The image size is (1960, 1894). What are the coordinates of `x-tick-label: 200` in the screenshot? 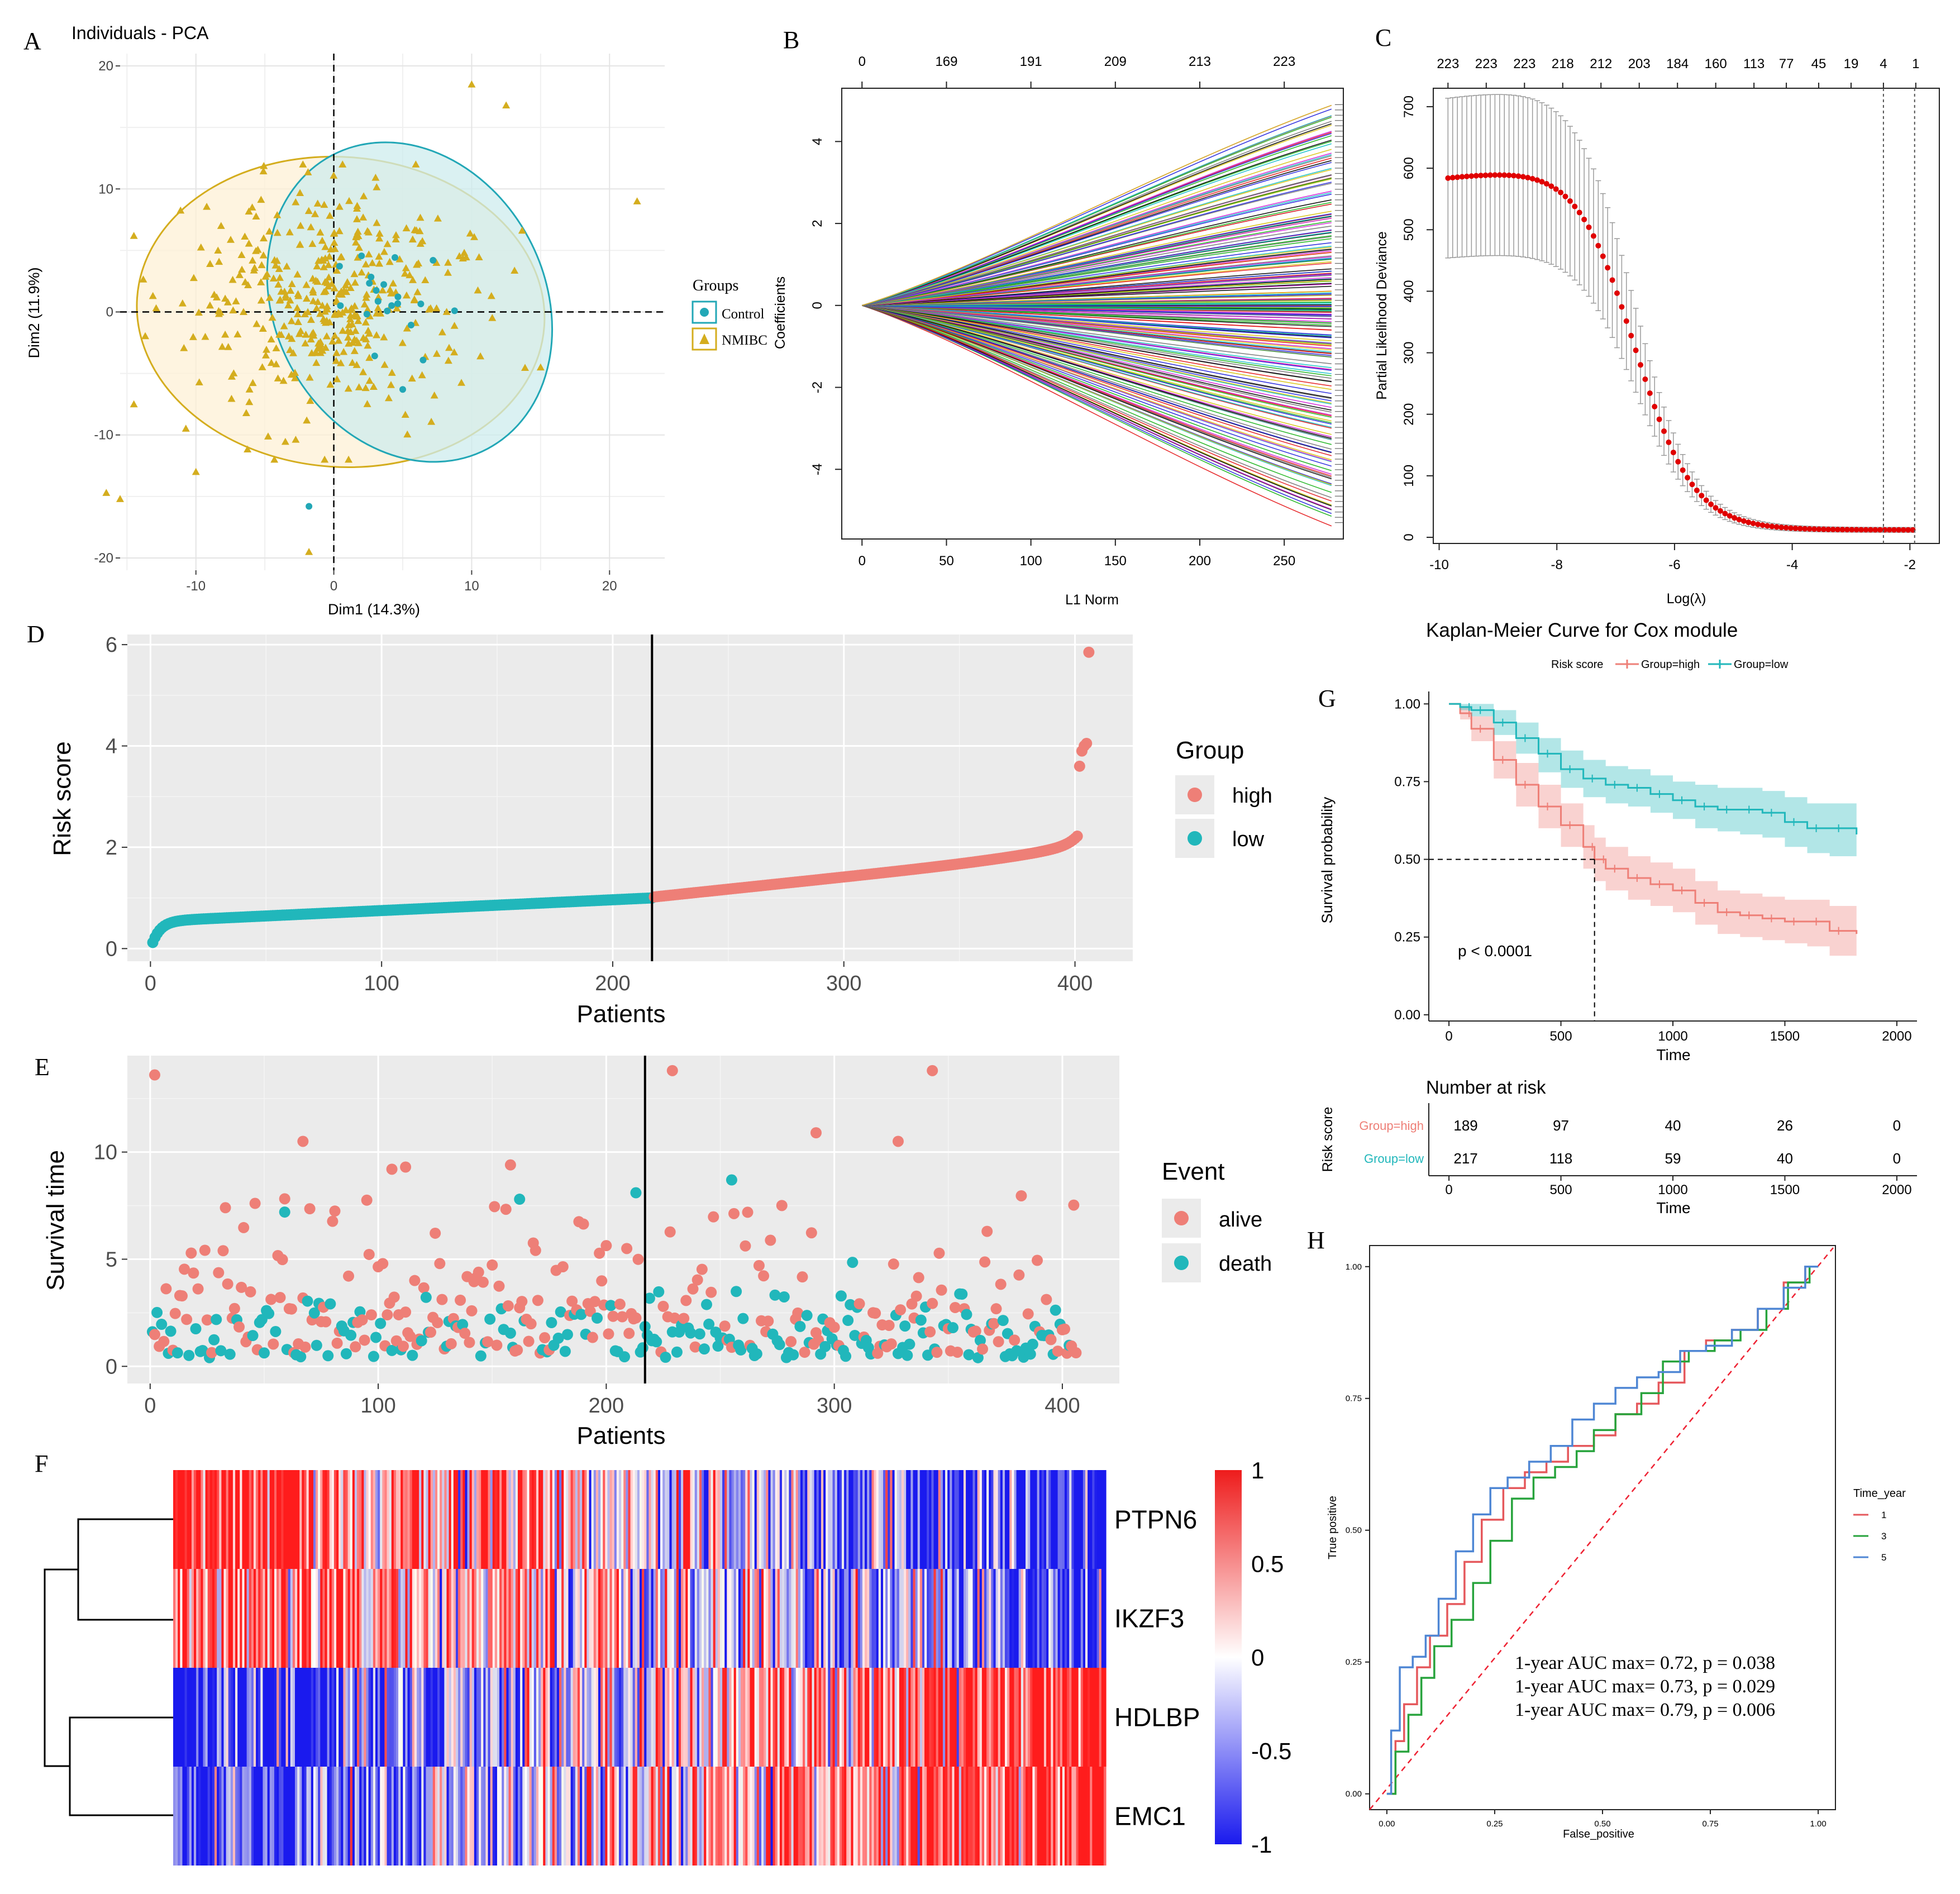 It's located at (1200, 561).